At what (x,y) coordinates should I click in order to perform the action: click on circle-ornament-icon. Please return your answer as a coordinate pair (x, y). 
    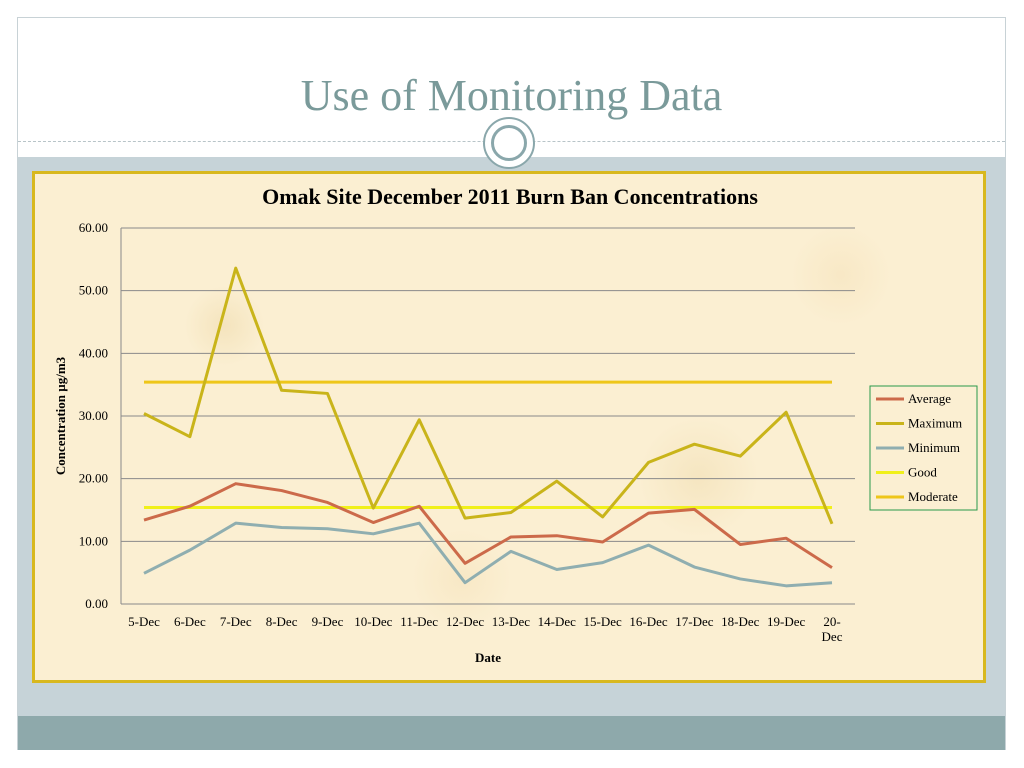
    Looking at the image, I should click on (509, 143).